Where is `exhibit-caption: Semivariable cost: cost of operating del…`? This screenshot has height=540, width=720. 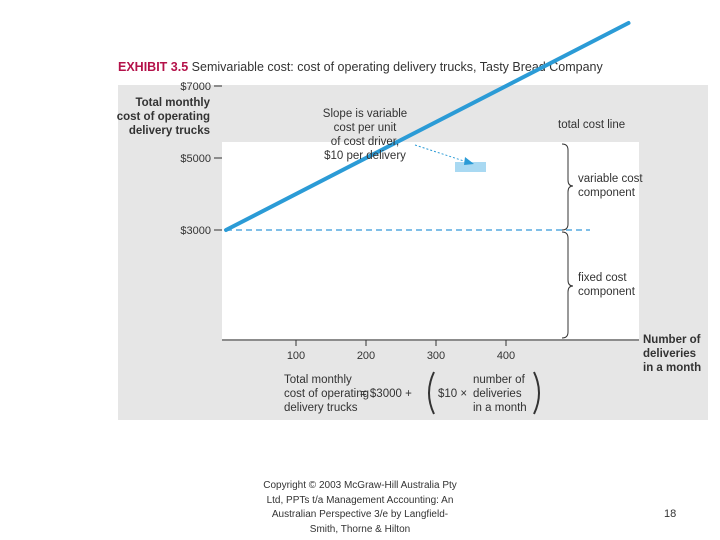
exhibit-caption: Semivariable cost: cost of operating del… is located at coordinates (397, 67).